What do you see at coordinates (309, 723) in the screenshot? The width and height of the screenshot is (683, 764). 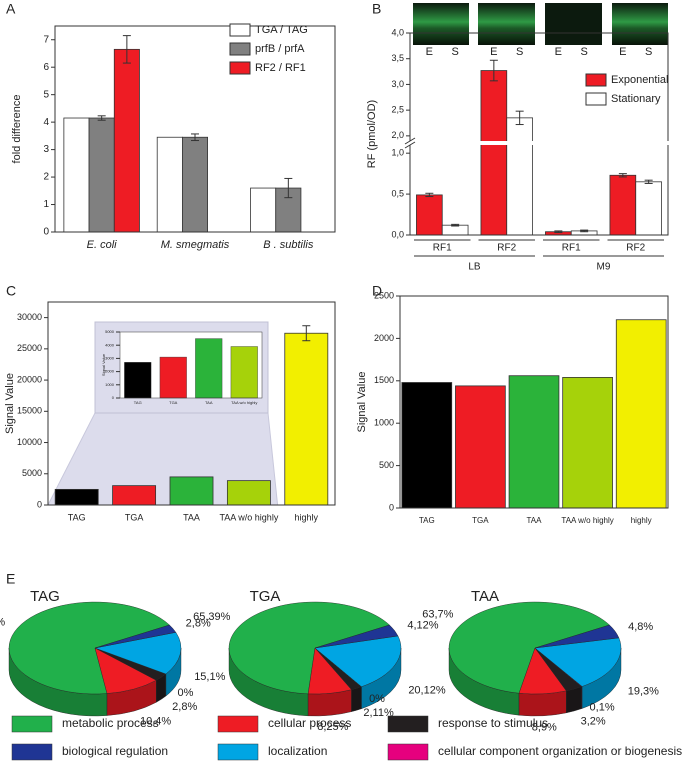 I see `legend-label: cellular process` at bounding box center [309, 723].